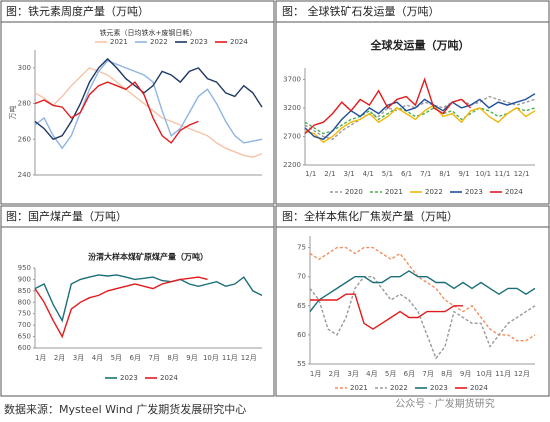  Describe the element at coordinates (24, 291) in the screenshot. I see `y-tick-label: 850` at that location.